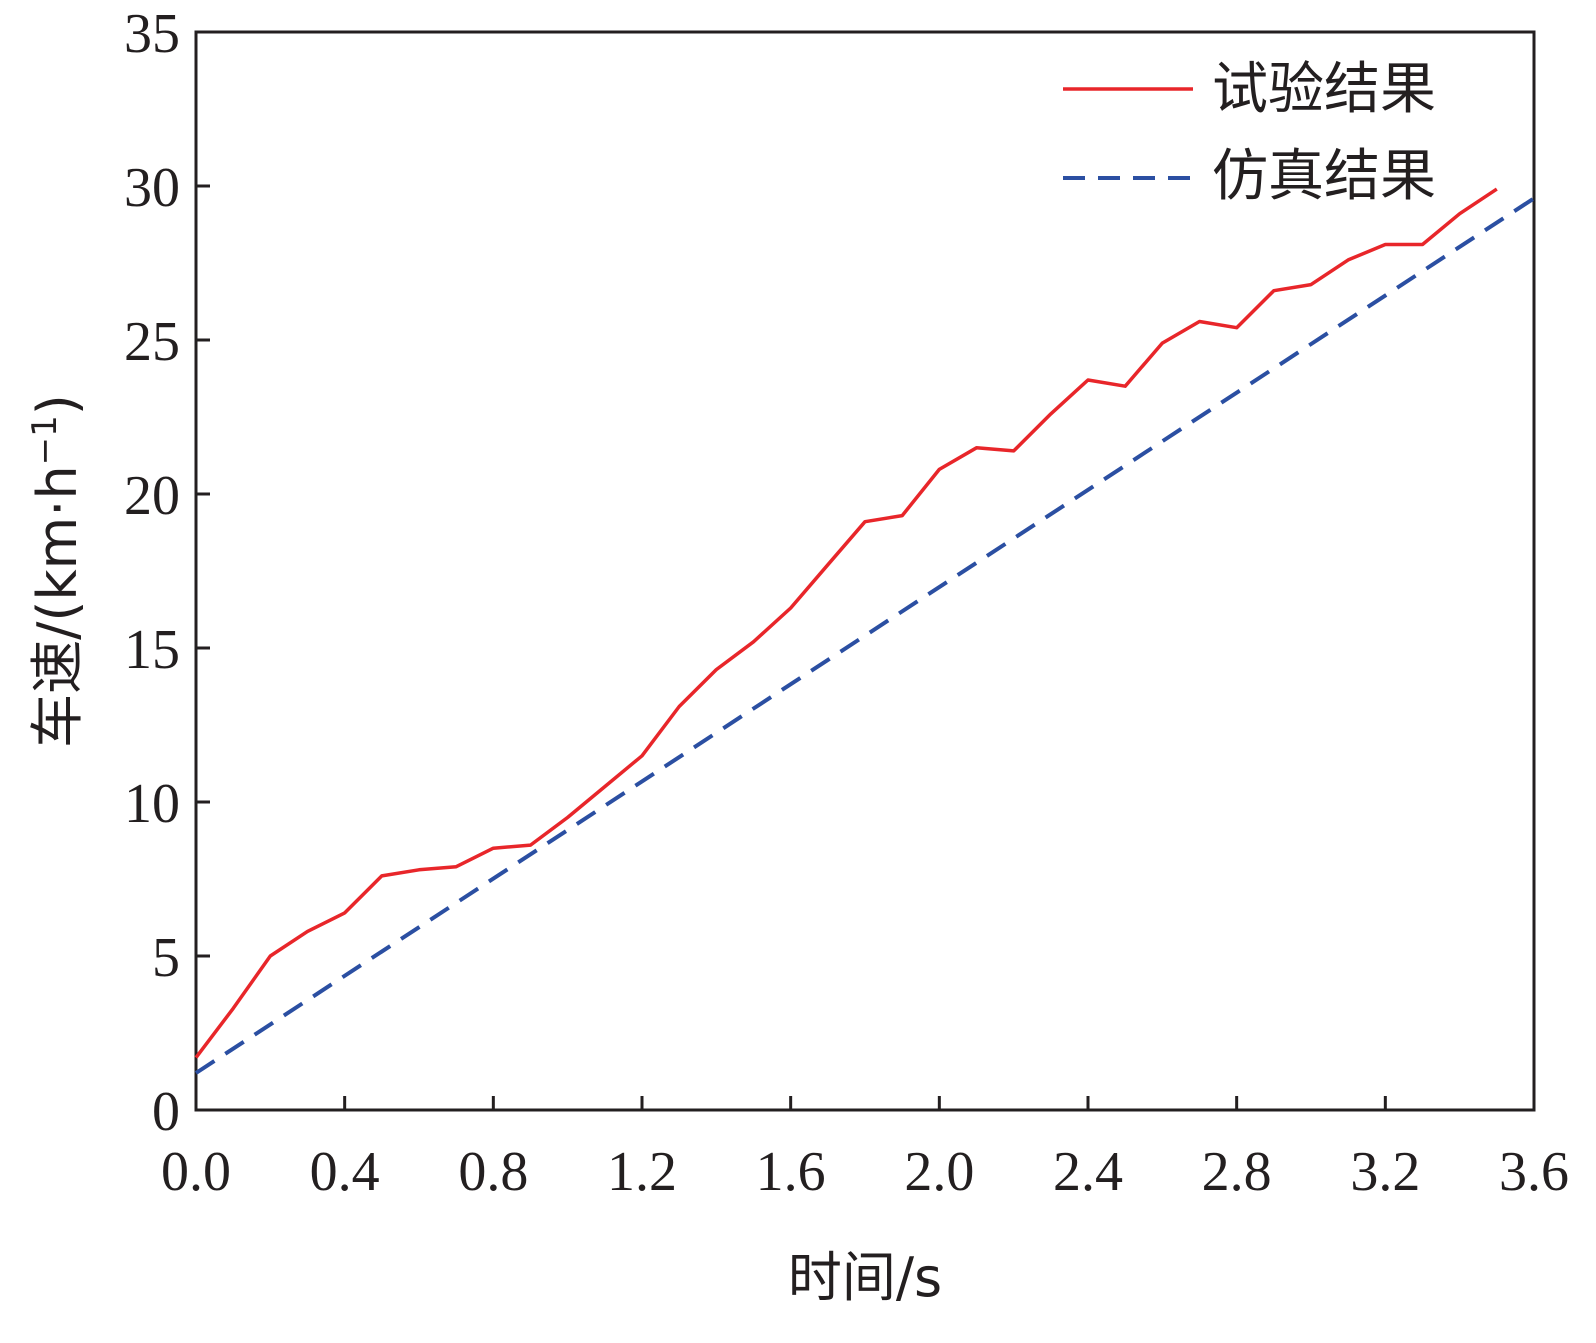 The height and width of the screenshot is (1343, 1596). Describe the element at coordinates (1534, 1172) in the screenshot. I see `x-tick-label: 3.6` at that location.